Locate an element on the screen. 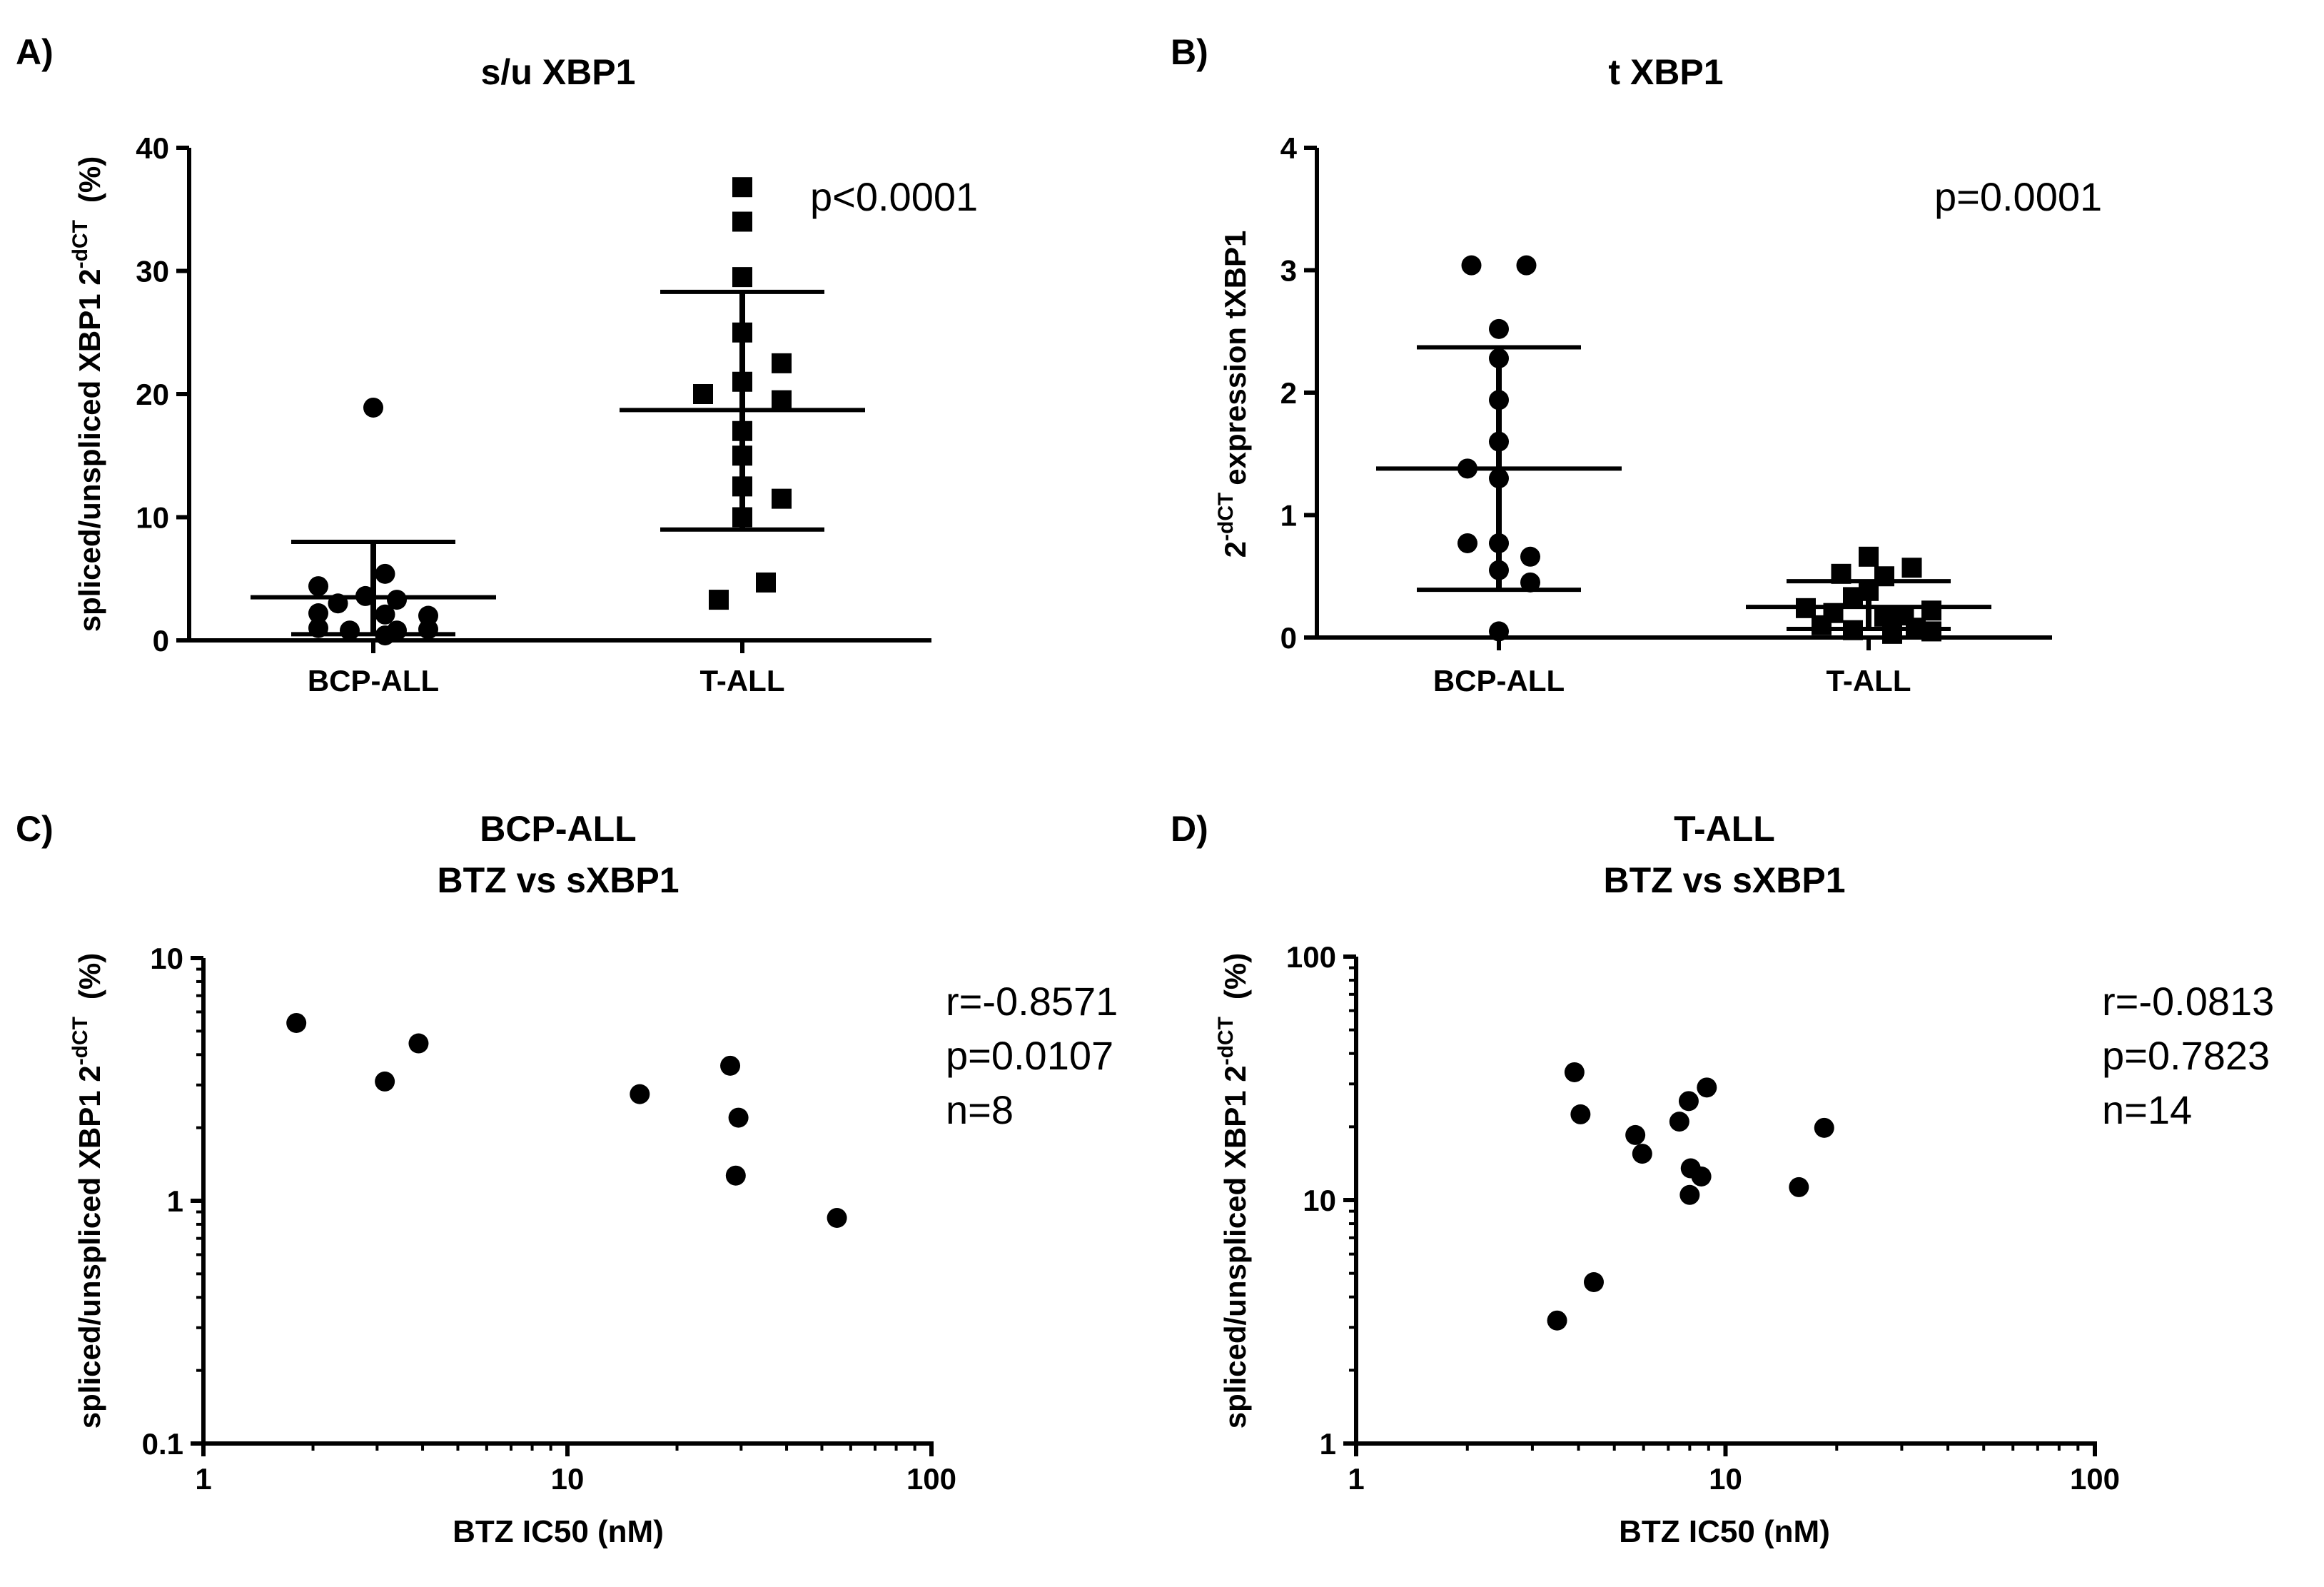 Image resolution: width=2324 pixels, height=1587 pixels. panel-d-r-value: r=-0.0813 is located at coordinates (2188, 1001).